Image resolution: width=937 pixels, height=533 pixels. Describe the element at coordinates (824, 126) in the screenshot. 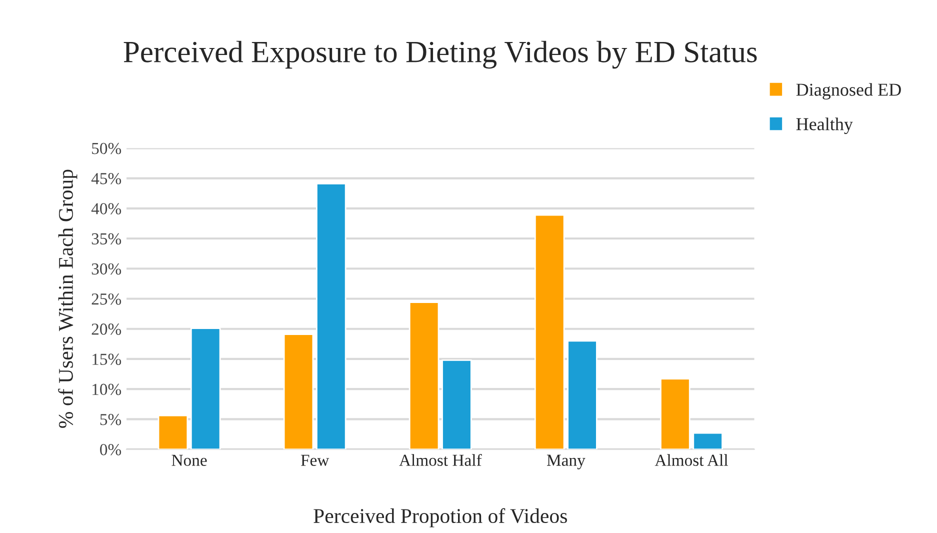

I see `legend-label: Healthy` at that location.